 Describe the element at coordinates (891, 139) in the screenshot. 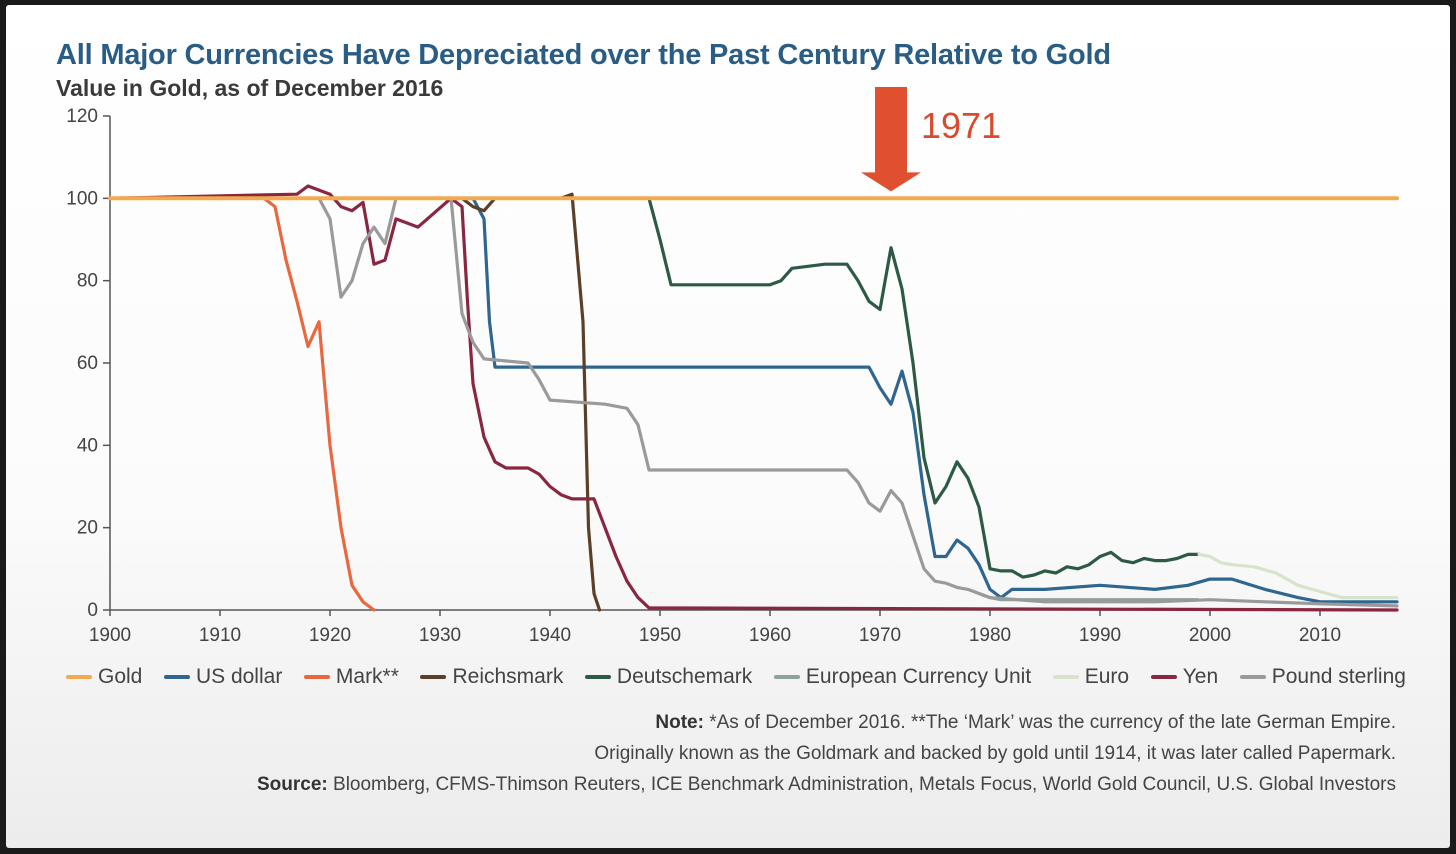

I see `annotation-arrow` at that location.